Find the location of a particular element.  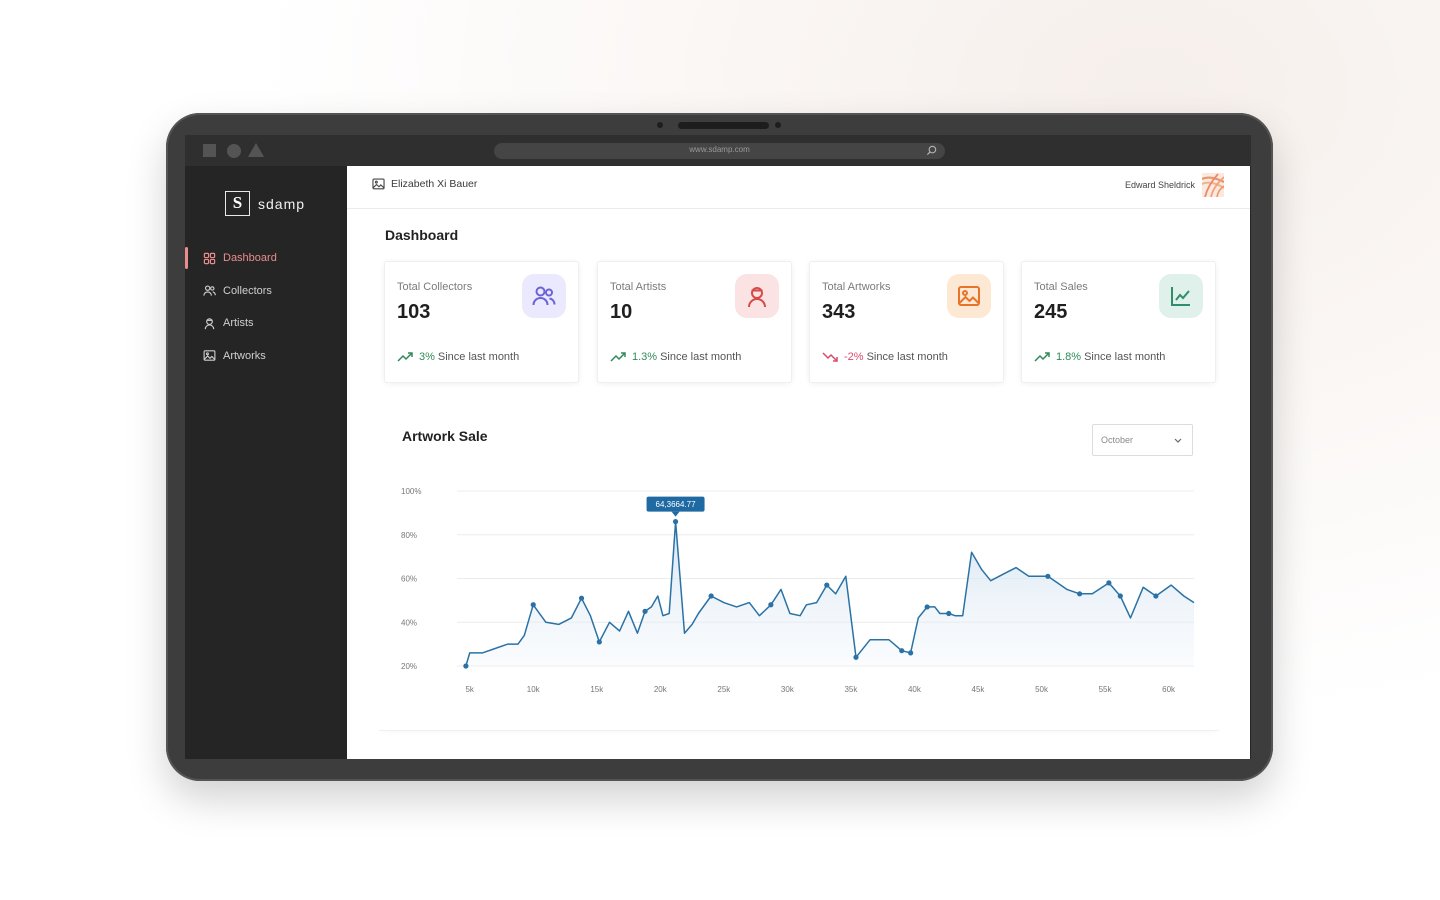

app-logo: S sdamp is located at coordinates (265, 203).